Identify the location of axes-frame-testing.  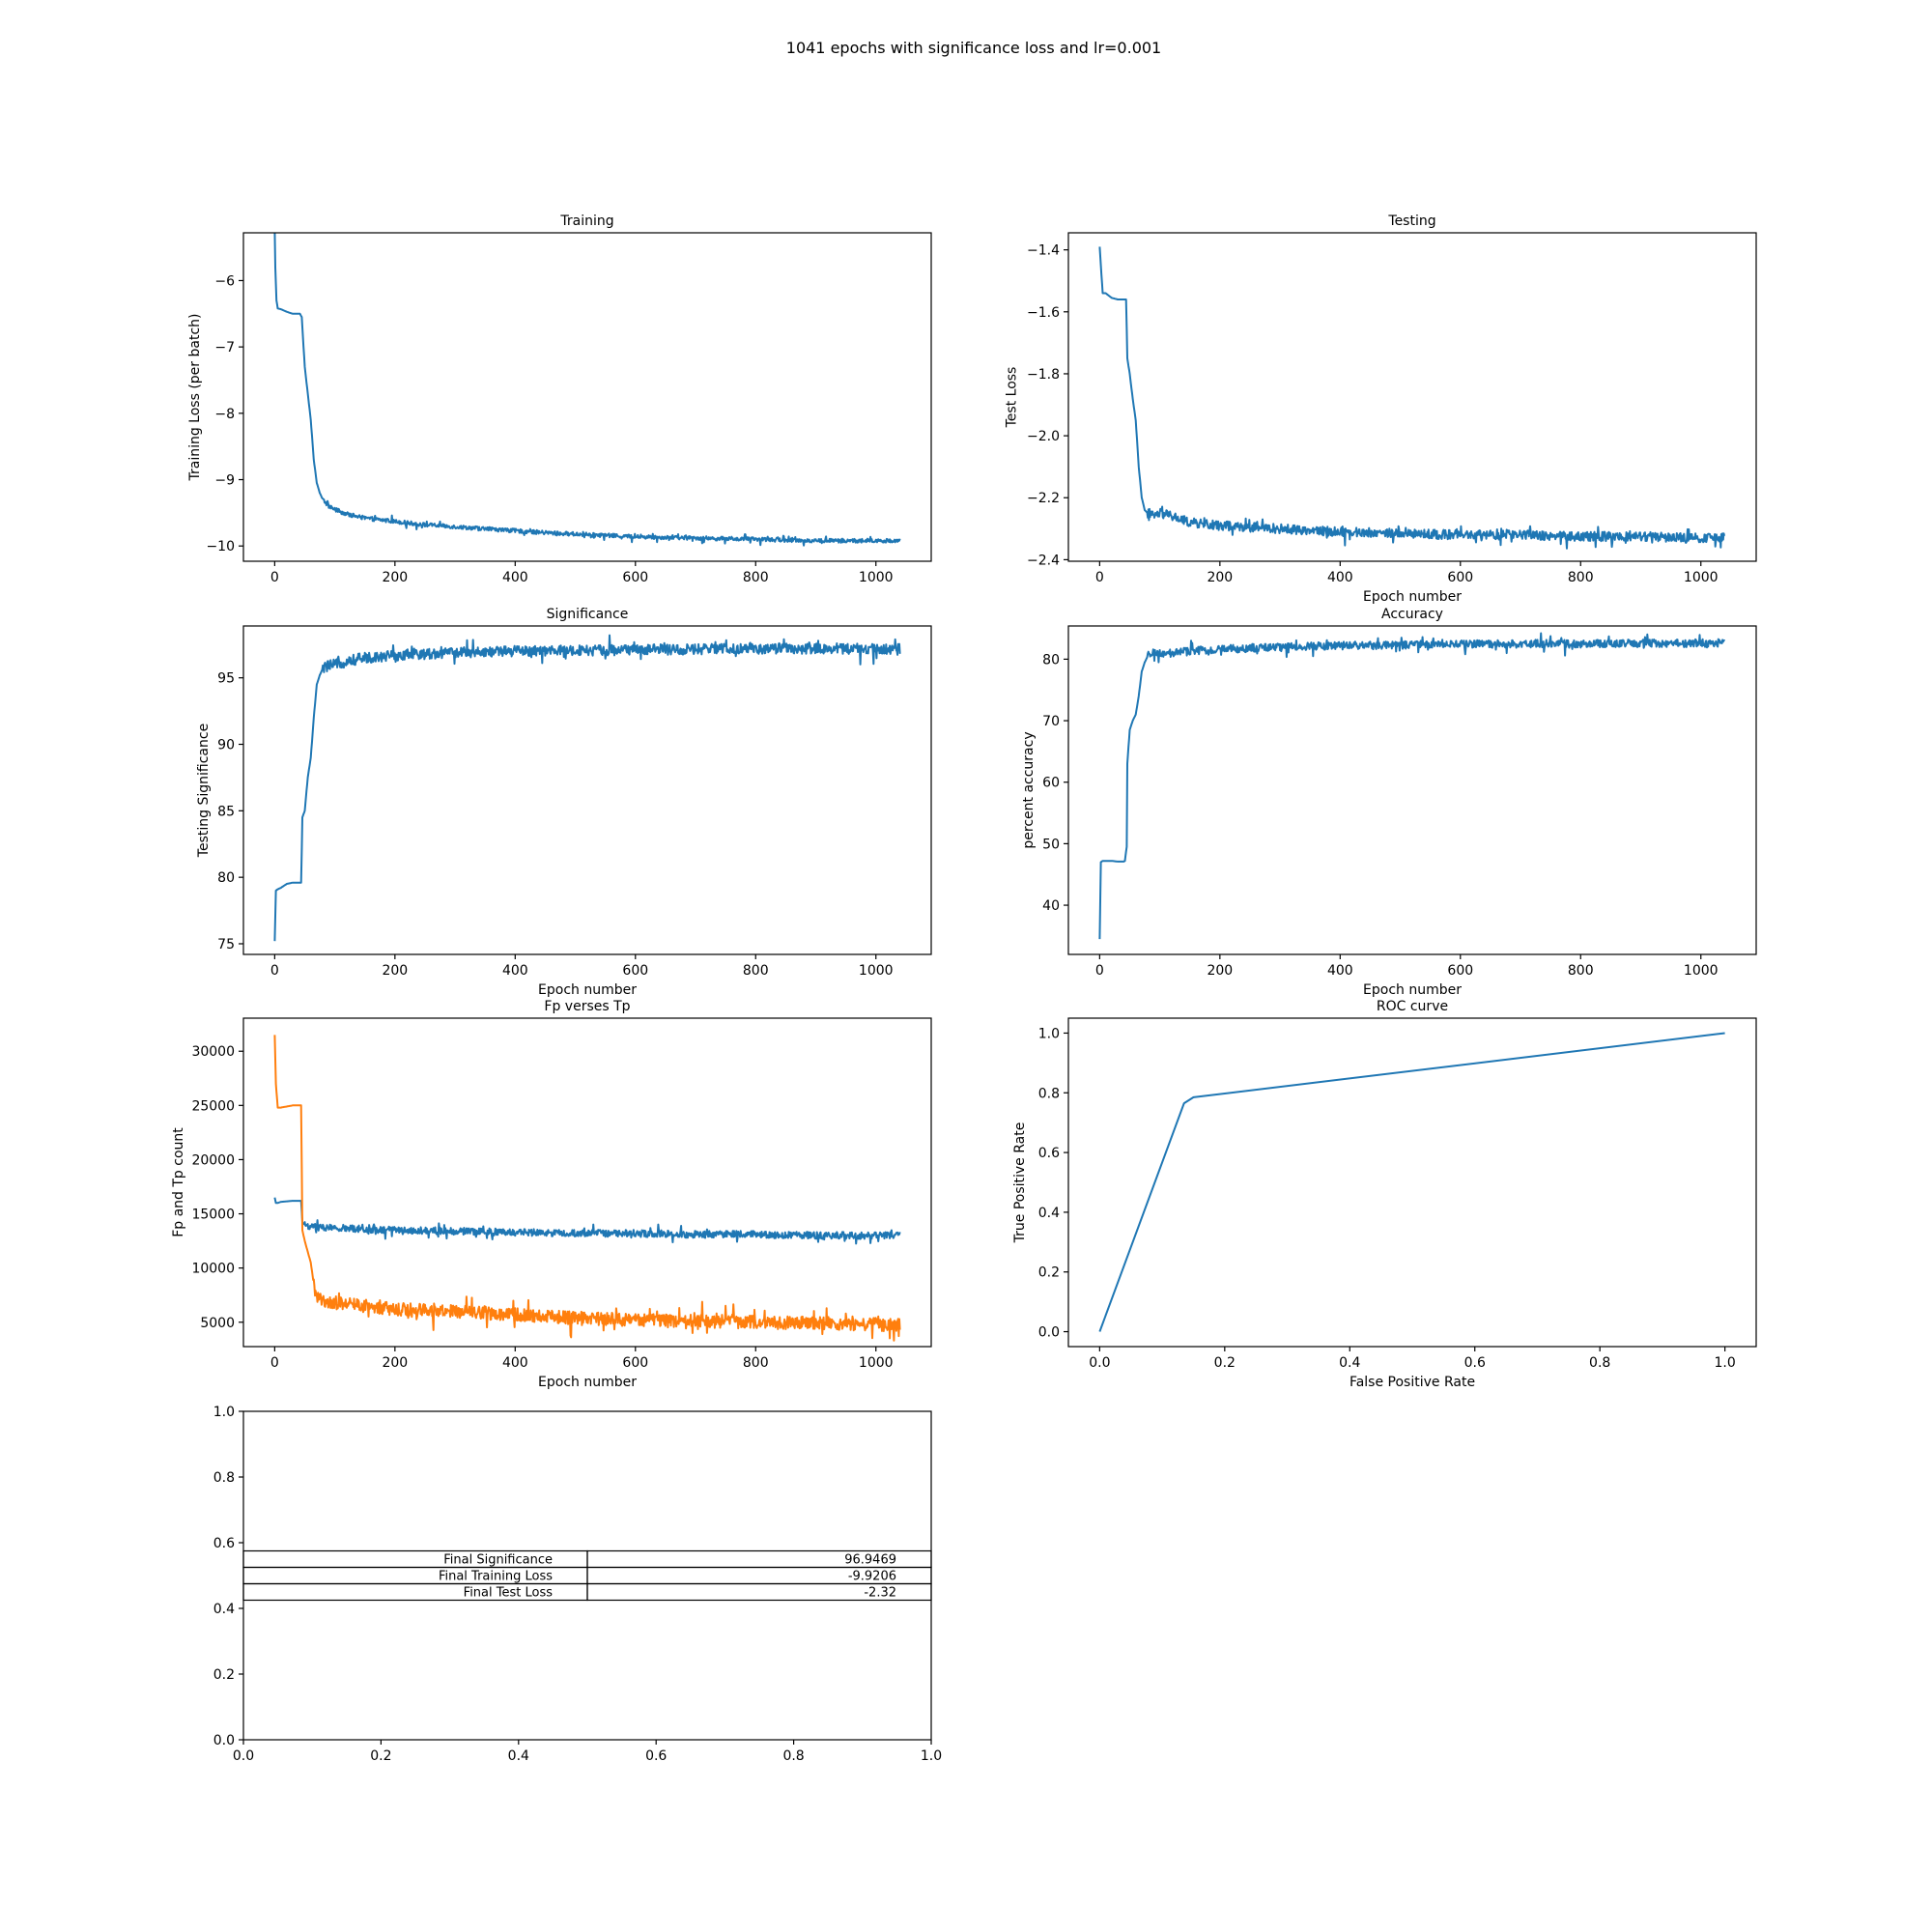
(1412, 397).